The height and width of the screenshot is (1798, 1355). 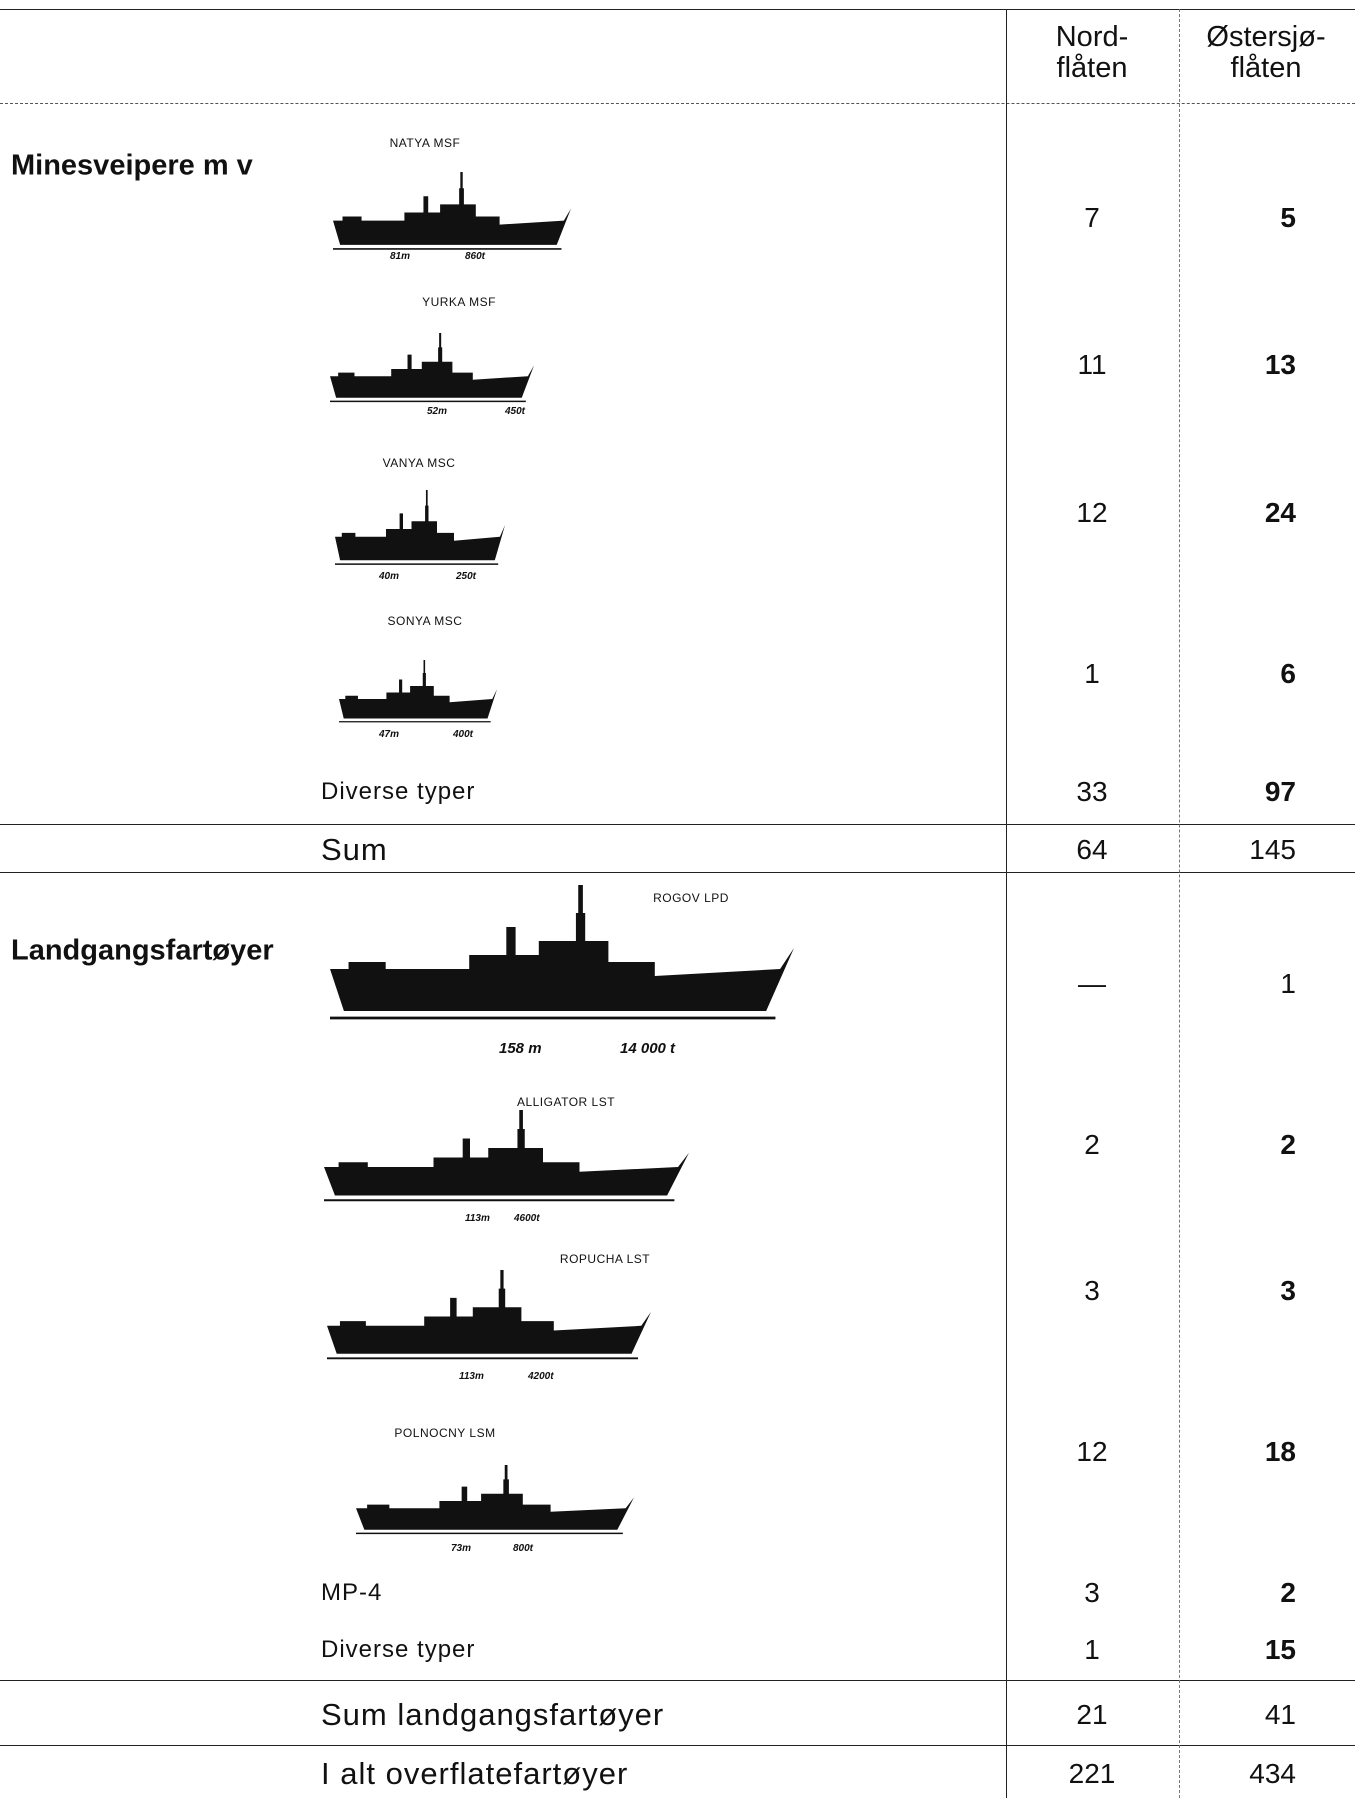 I want to click on ship-tonnage: 450t, so click(x=515, y=411).